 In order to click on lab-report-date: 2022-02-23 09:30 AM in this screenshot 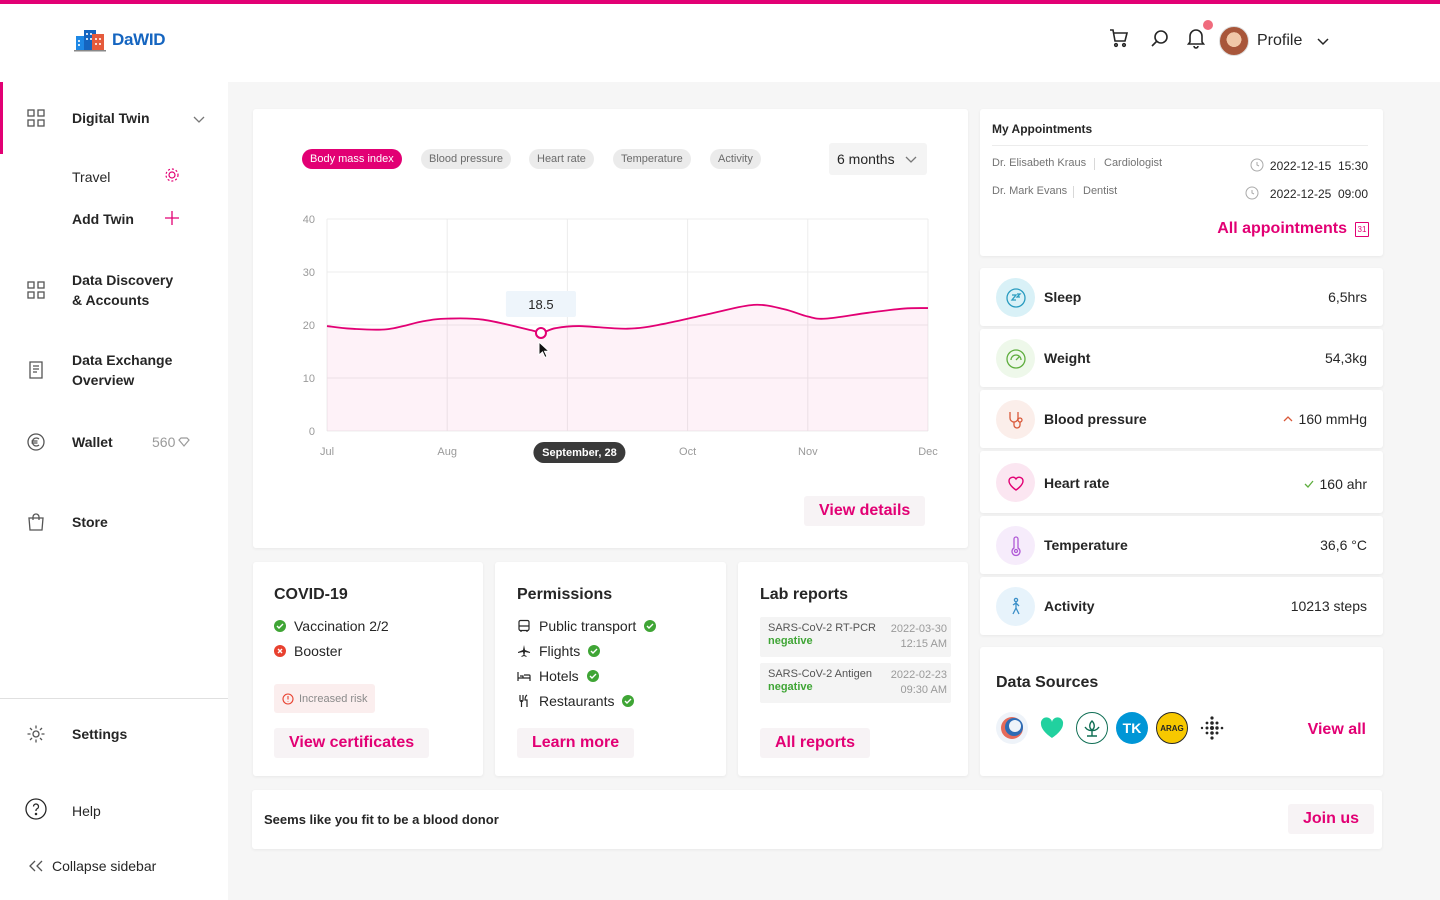, I will do `click(919, 683)`.